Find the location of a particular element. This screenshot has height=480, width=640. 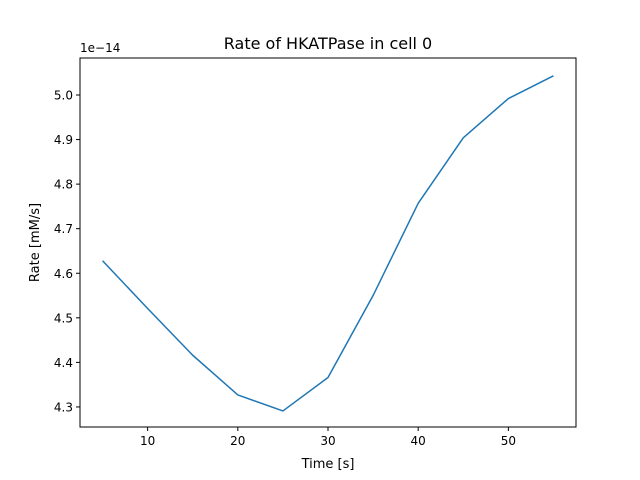

x-tick-label: 50 is located at coordinates (508, 441).